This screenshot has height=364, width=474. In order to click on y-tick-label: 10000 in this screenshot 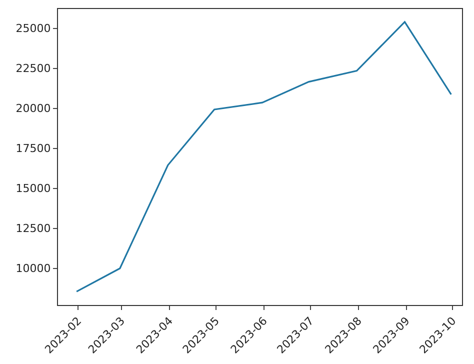, I will do `click(33, 269)`.